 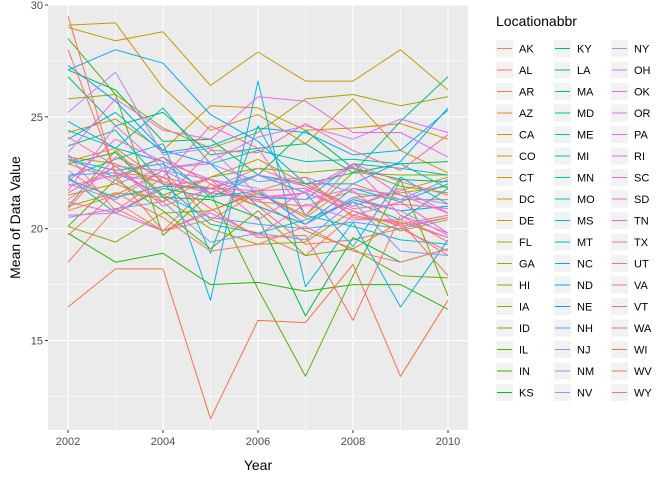 What do you see at coordinates (527, 136) in the screenshot?
I see `legend-label-ca: CA` at bounding box center [527, 136].